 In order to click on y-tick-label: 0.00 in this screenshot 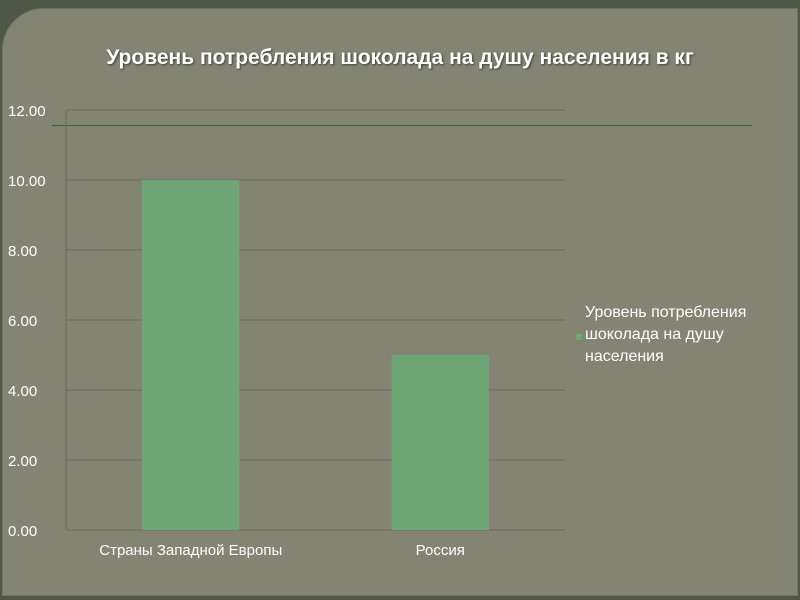, I will do `click(22, 531)`.